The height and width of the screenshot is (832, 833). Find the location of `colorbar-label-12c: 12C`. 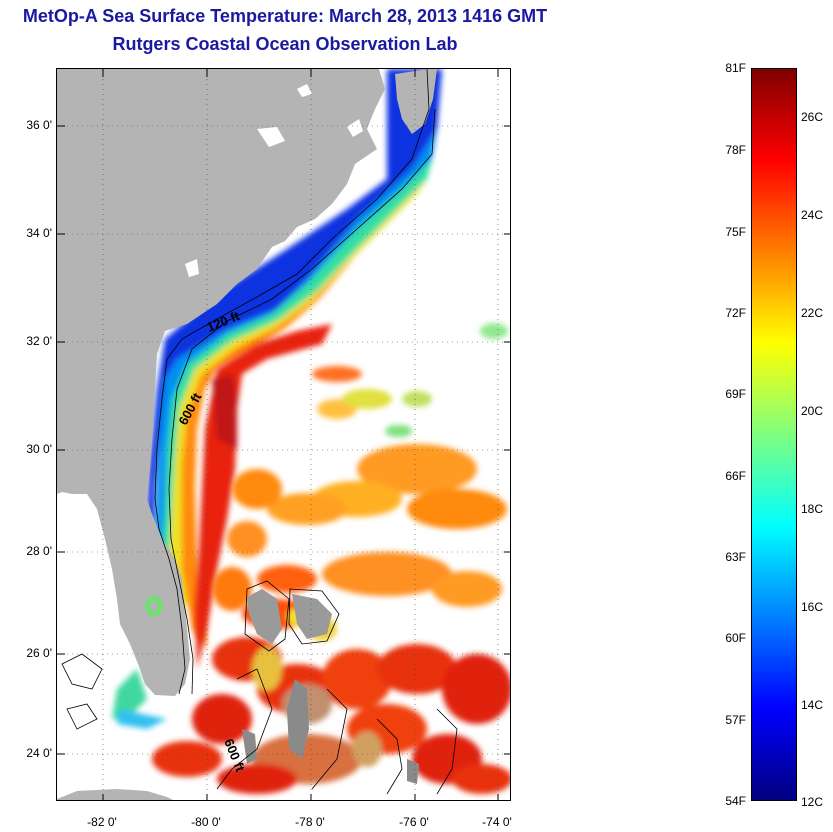

colorbar-label-12c: 12C is located at coordinates (812, 802).